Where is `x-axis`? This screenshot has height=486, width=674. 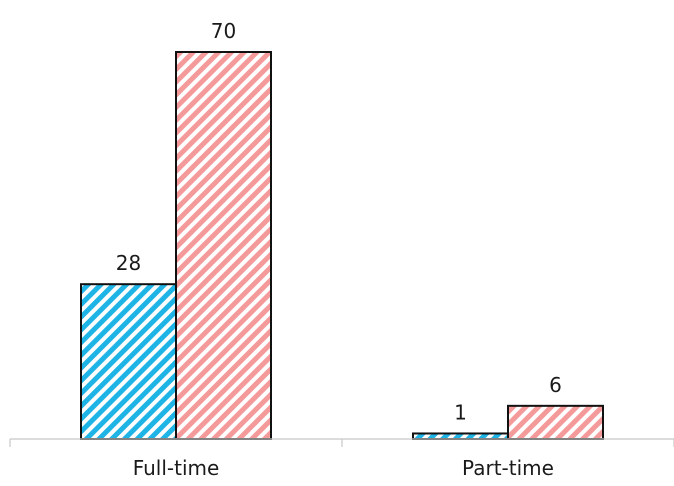 x-axis is located at coordinates (341, 442).